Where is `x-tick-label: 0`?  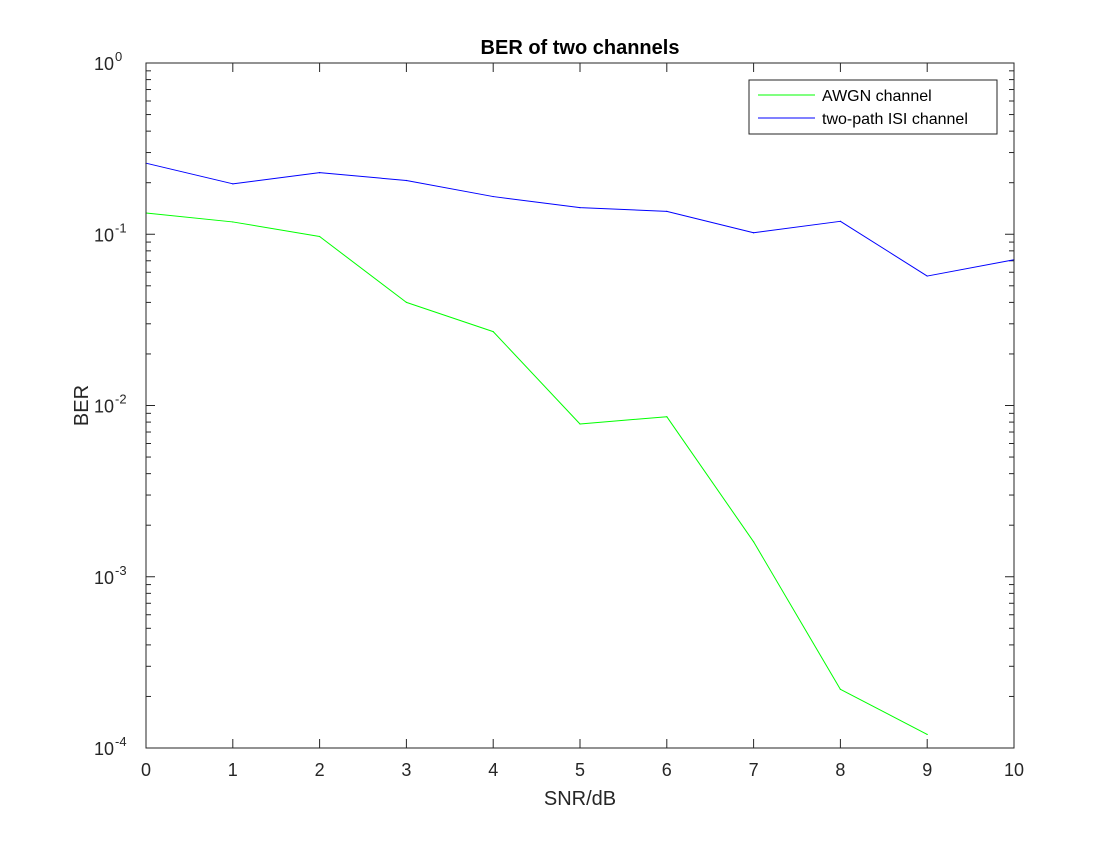
x-tick-label: 0 is located at coordinates (146, 770).